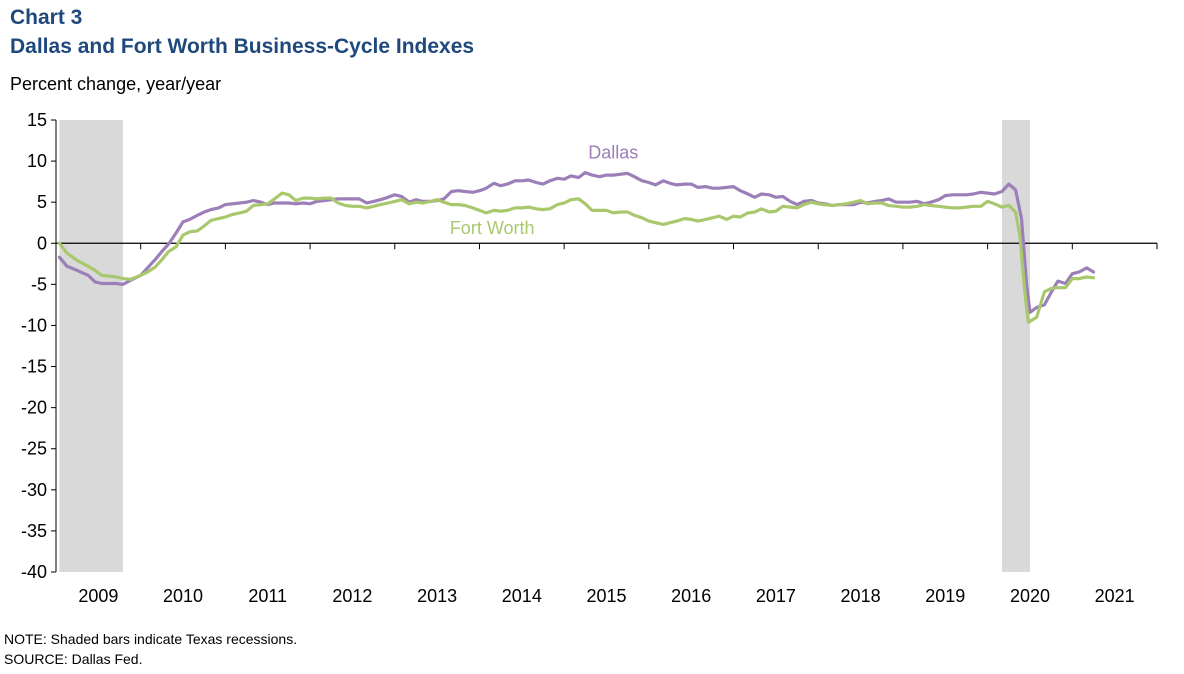  What do you see at coordinates (492, 228) in the screenshot?
I see `series-label-fort-worth: Fort Worth` at bounding box center [492, 228].